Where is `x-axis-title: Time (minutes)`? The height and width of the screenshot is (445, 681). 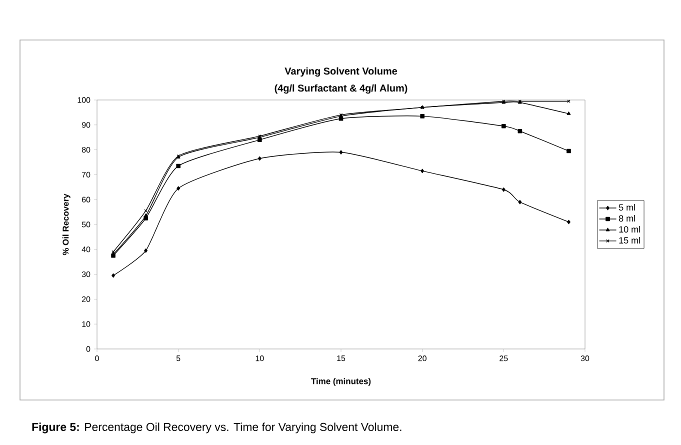 x-axis-title: Time (minutes) is located at coordinates (341, 382).